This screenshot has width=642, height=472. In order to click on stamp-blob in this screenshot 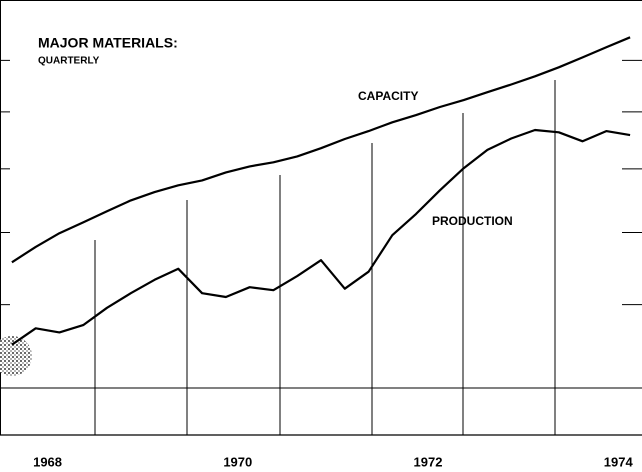, I will do `click(16, 356)`.